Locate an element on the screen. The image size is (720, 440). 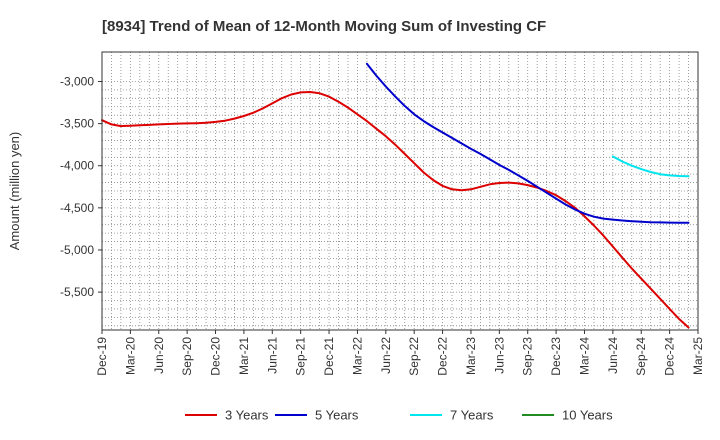
x-tick-label: Jun-21 is located at coordinates (272, 355).